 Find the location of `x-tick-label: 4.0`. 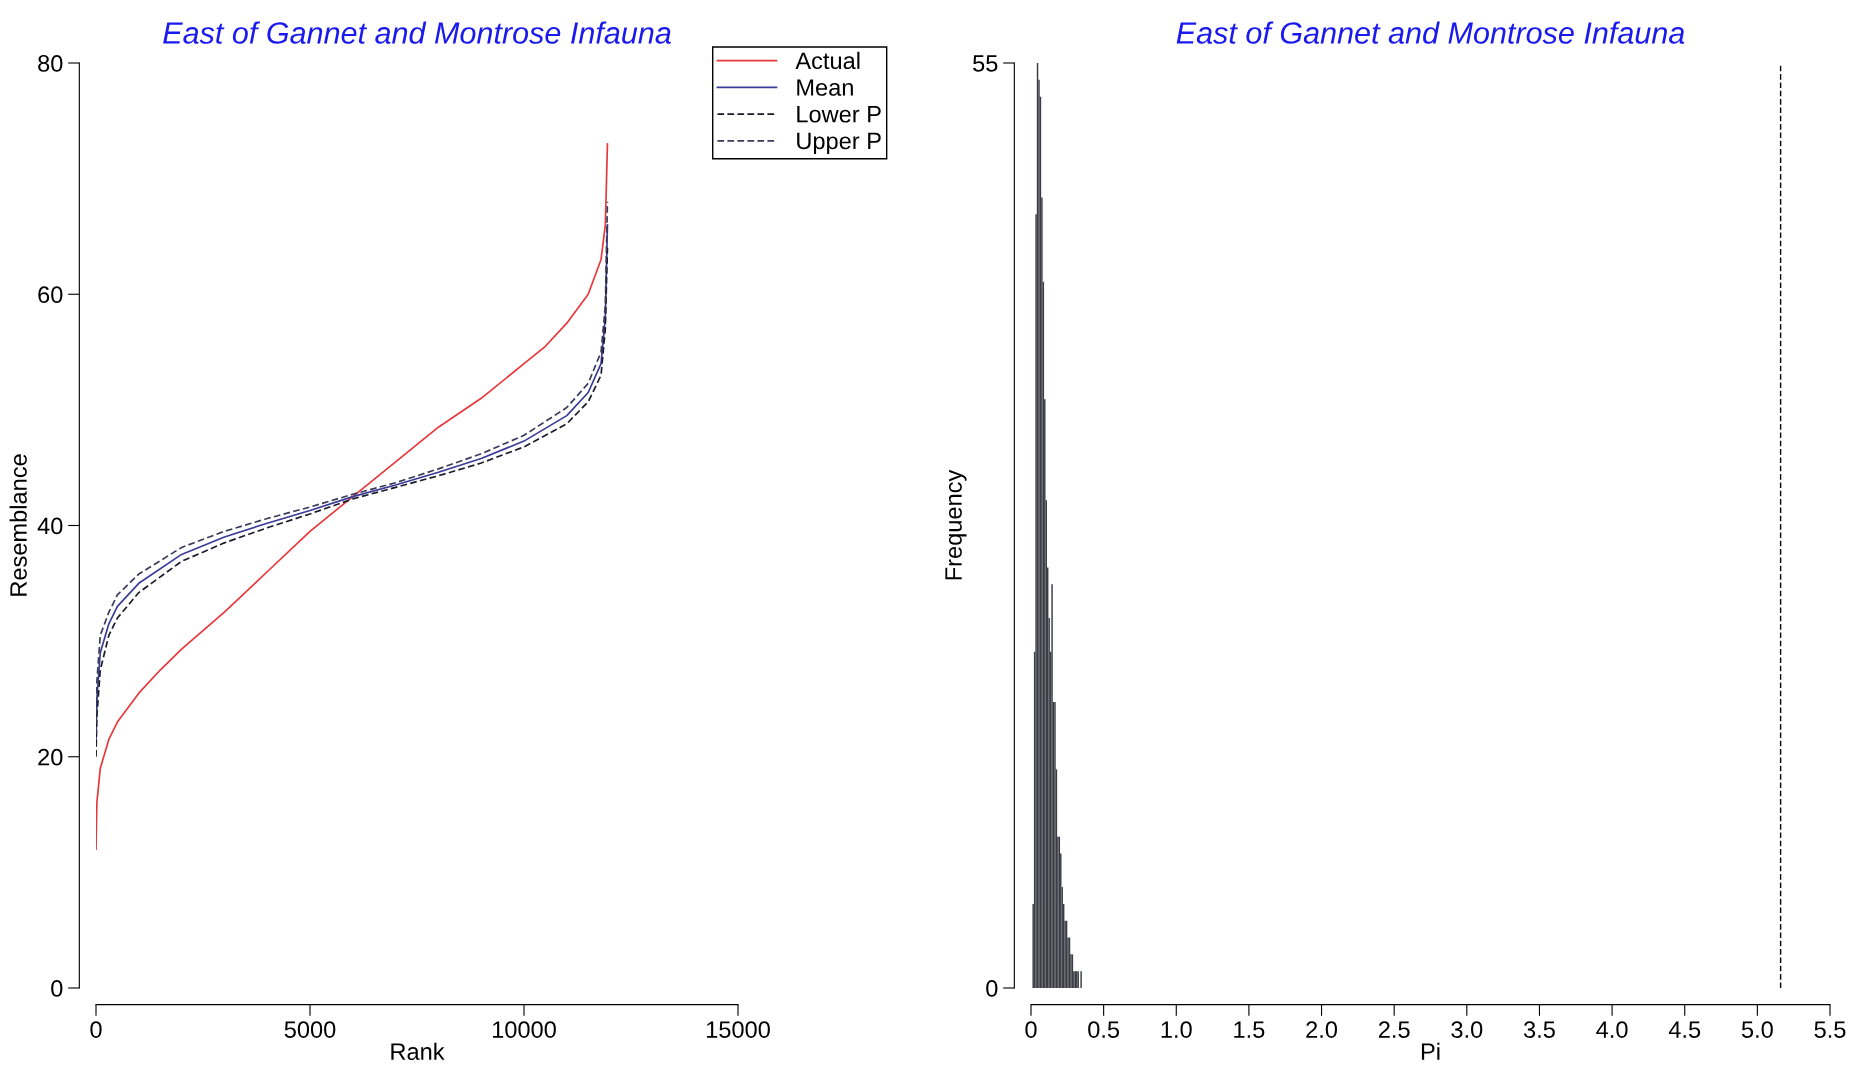

x-tick-label: 4.0 is located at coordinates (1612, 1029).